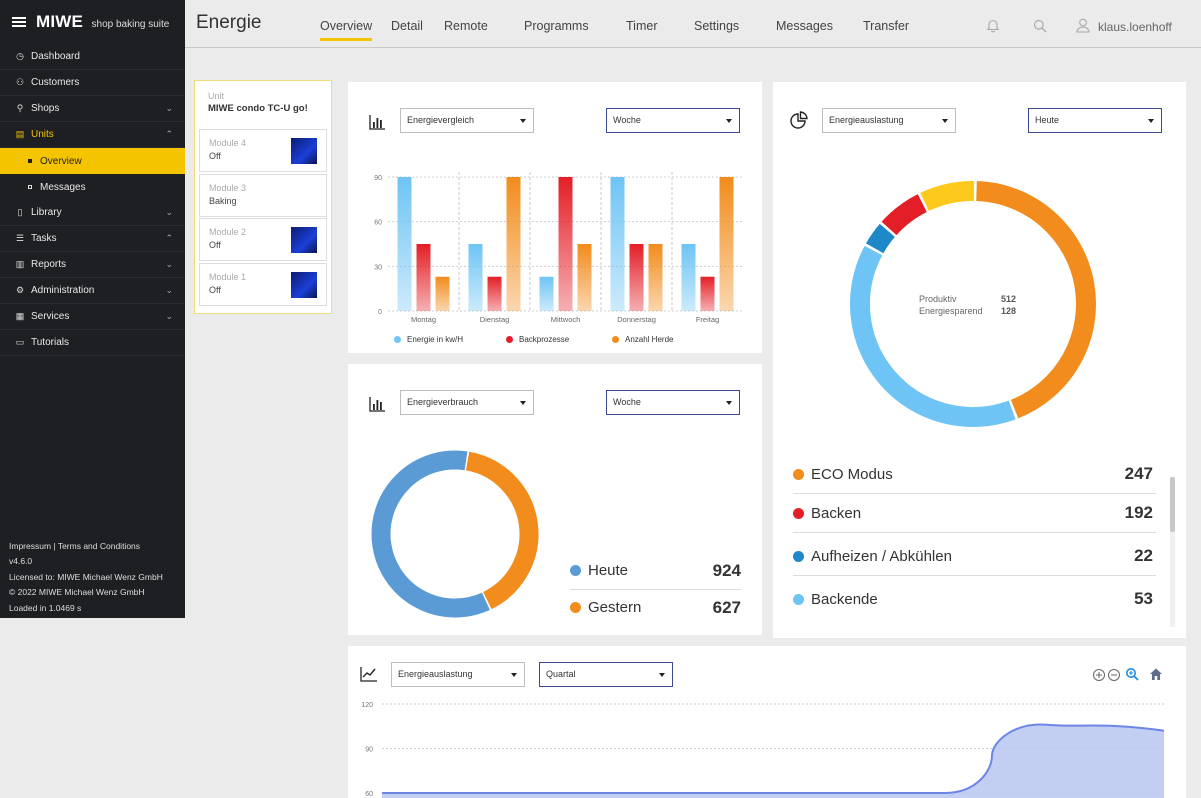 The image size is (1201, 798). I want to click on sidebar-item-shops: ⚲ Shops ⌄, so click(92, 109).